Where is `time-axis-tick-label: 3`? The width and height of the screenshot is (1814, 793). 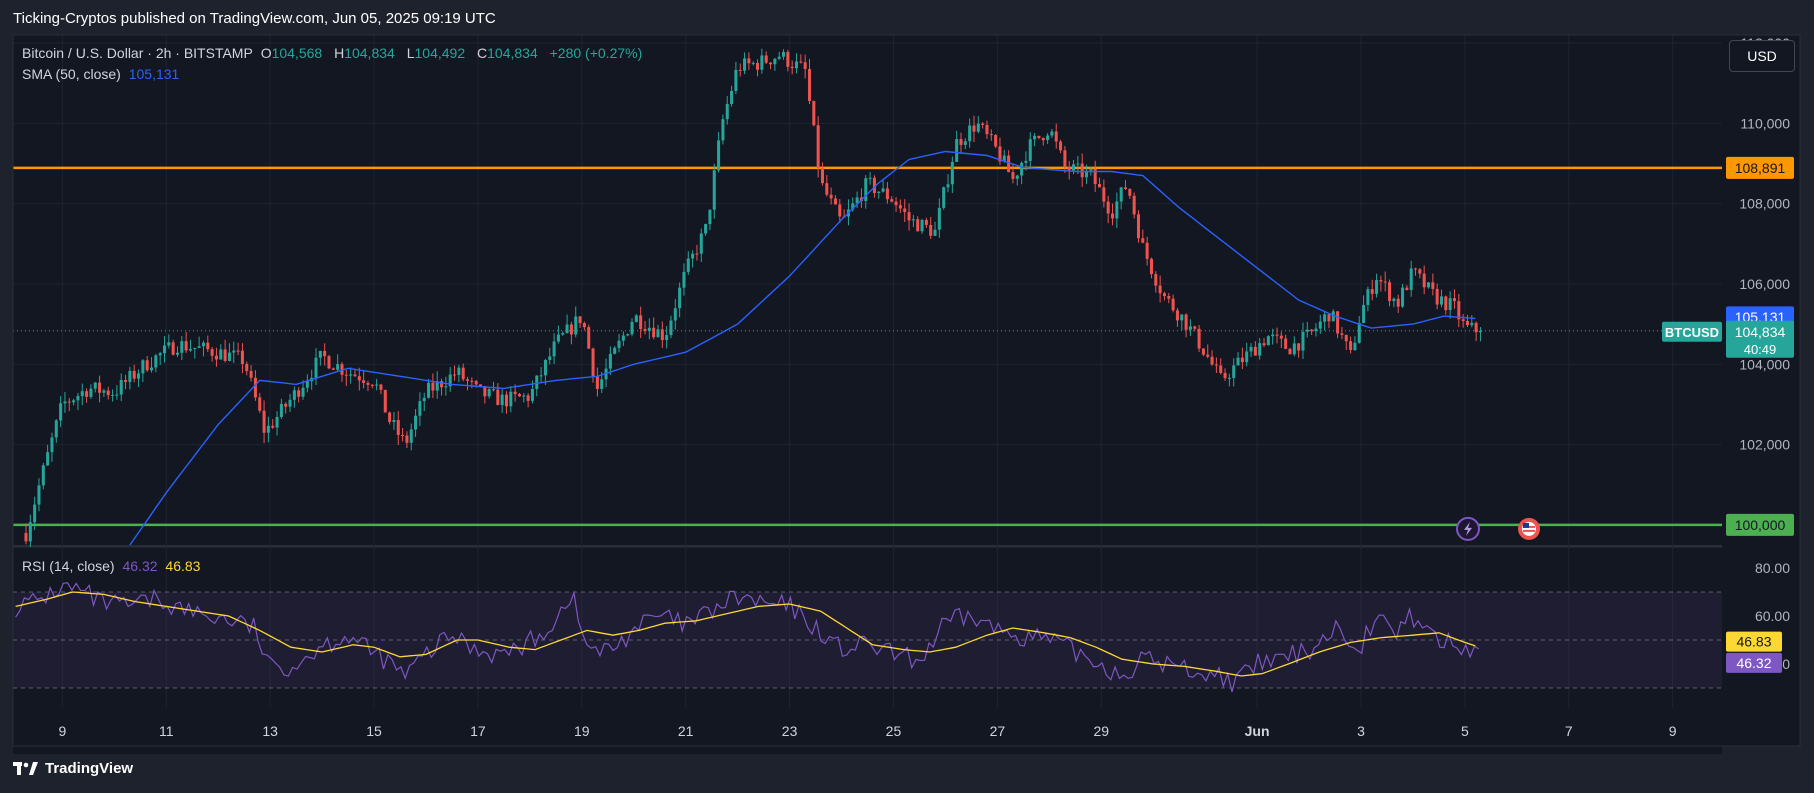
time-axis-tick-label: 3 is located at coordinates (1361, 731).